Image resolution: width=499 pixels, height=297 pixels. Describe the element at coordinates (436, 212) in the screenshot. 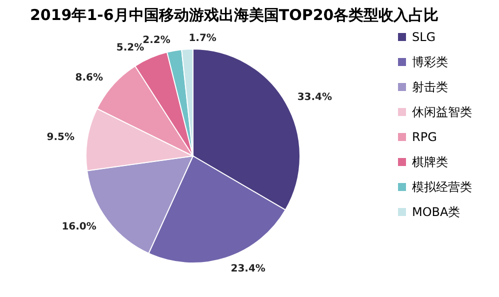

I see `legend-label: MOBA类` at that location.